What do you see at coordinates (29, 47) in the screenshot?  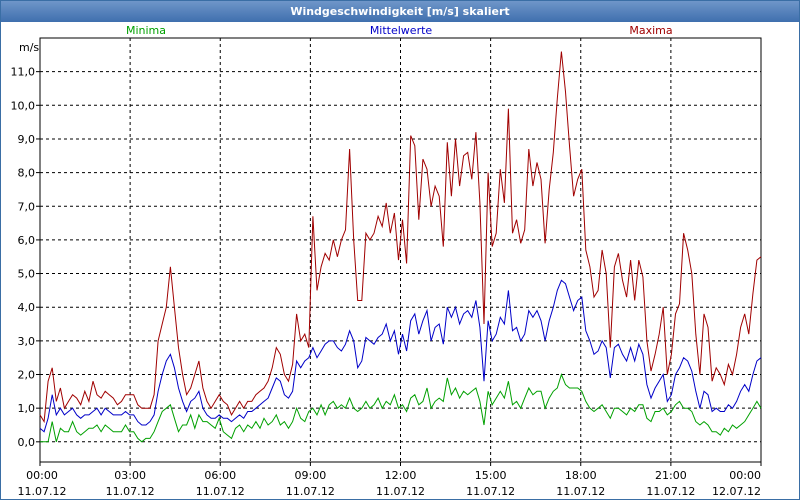 I see `y-axis-label: m/s` at bounding box center [29, 47].